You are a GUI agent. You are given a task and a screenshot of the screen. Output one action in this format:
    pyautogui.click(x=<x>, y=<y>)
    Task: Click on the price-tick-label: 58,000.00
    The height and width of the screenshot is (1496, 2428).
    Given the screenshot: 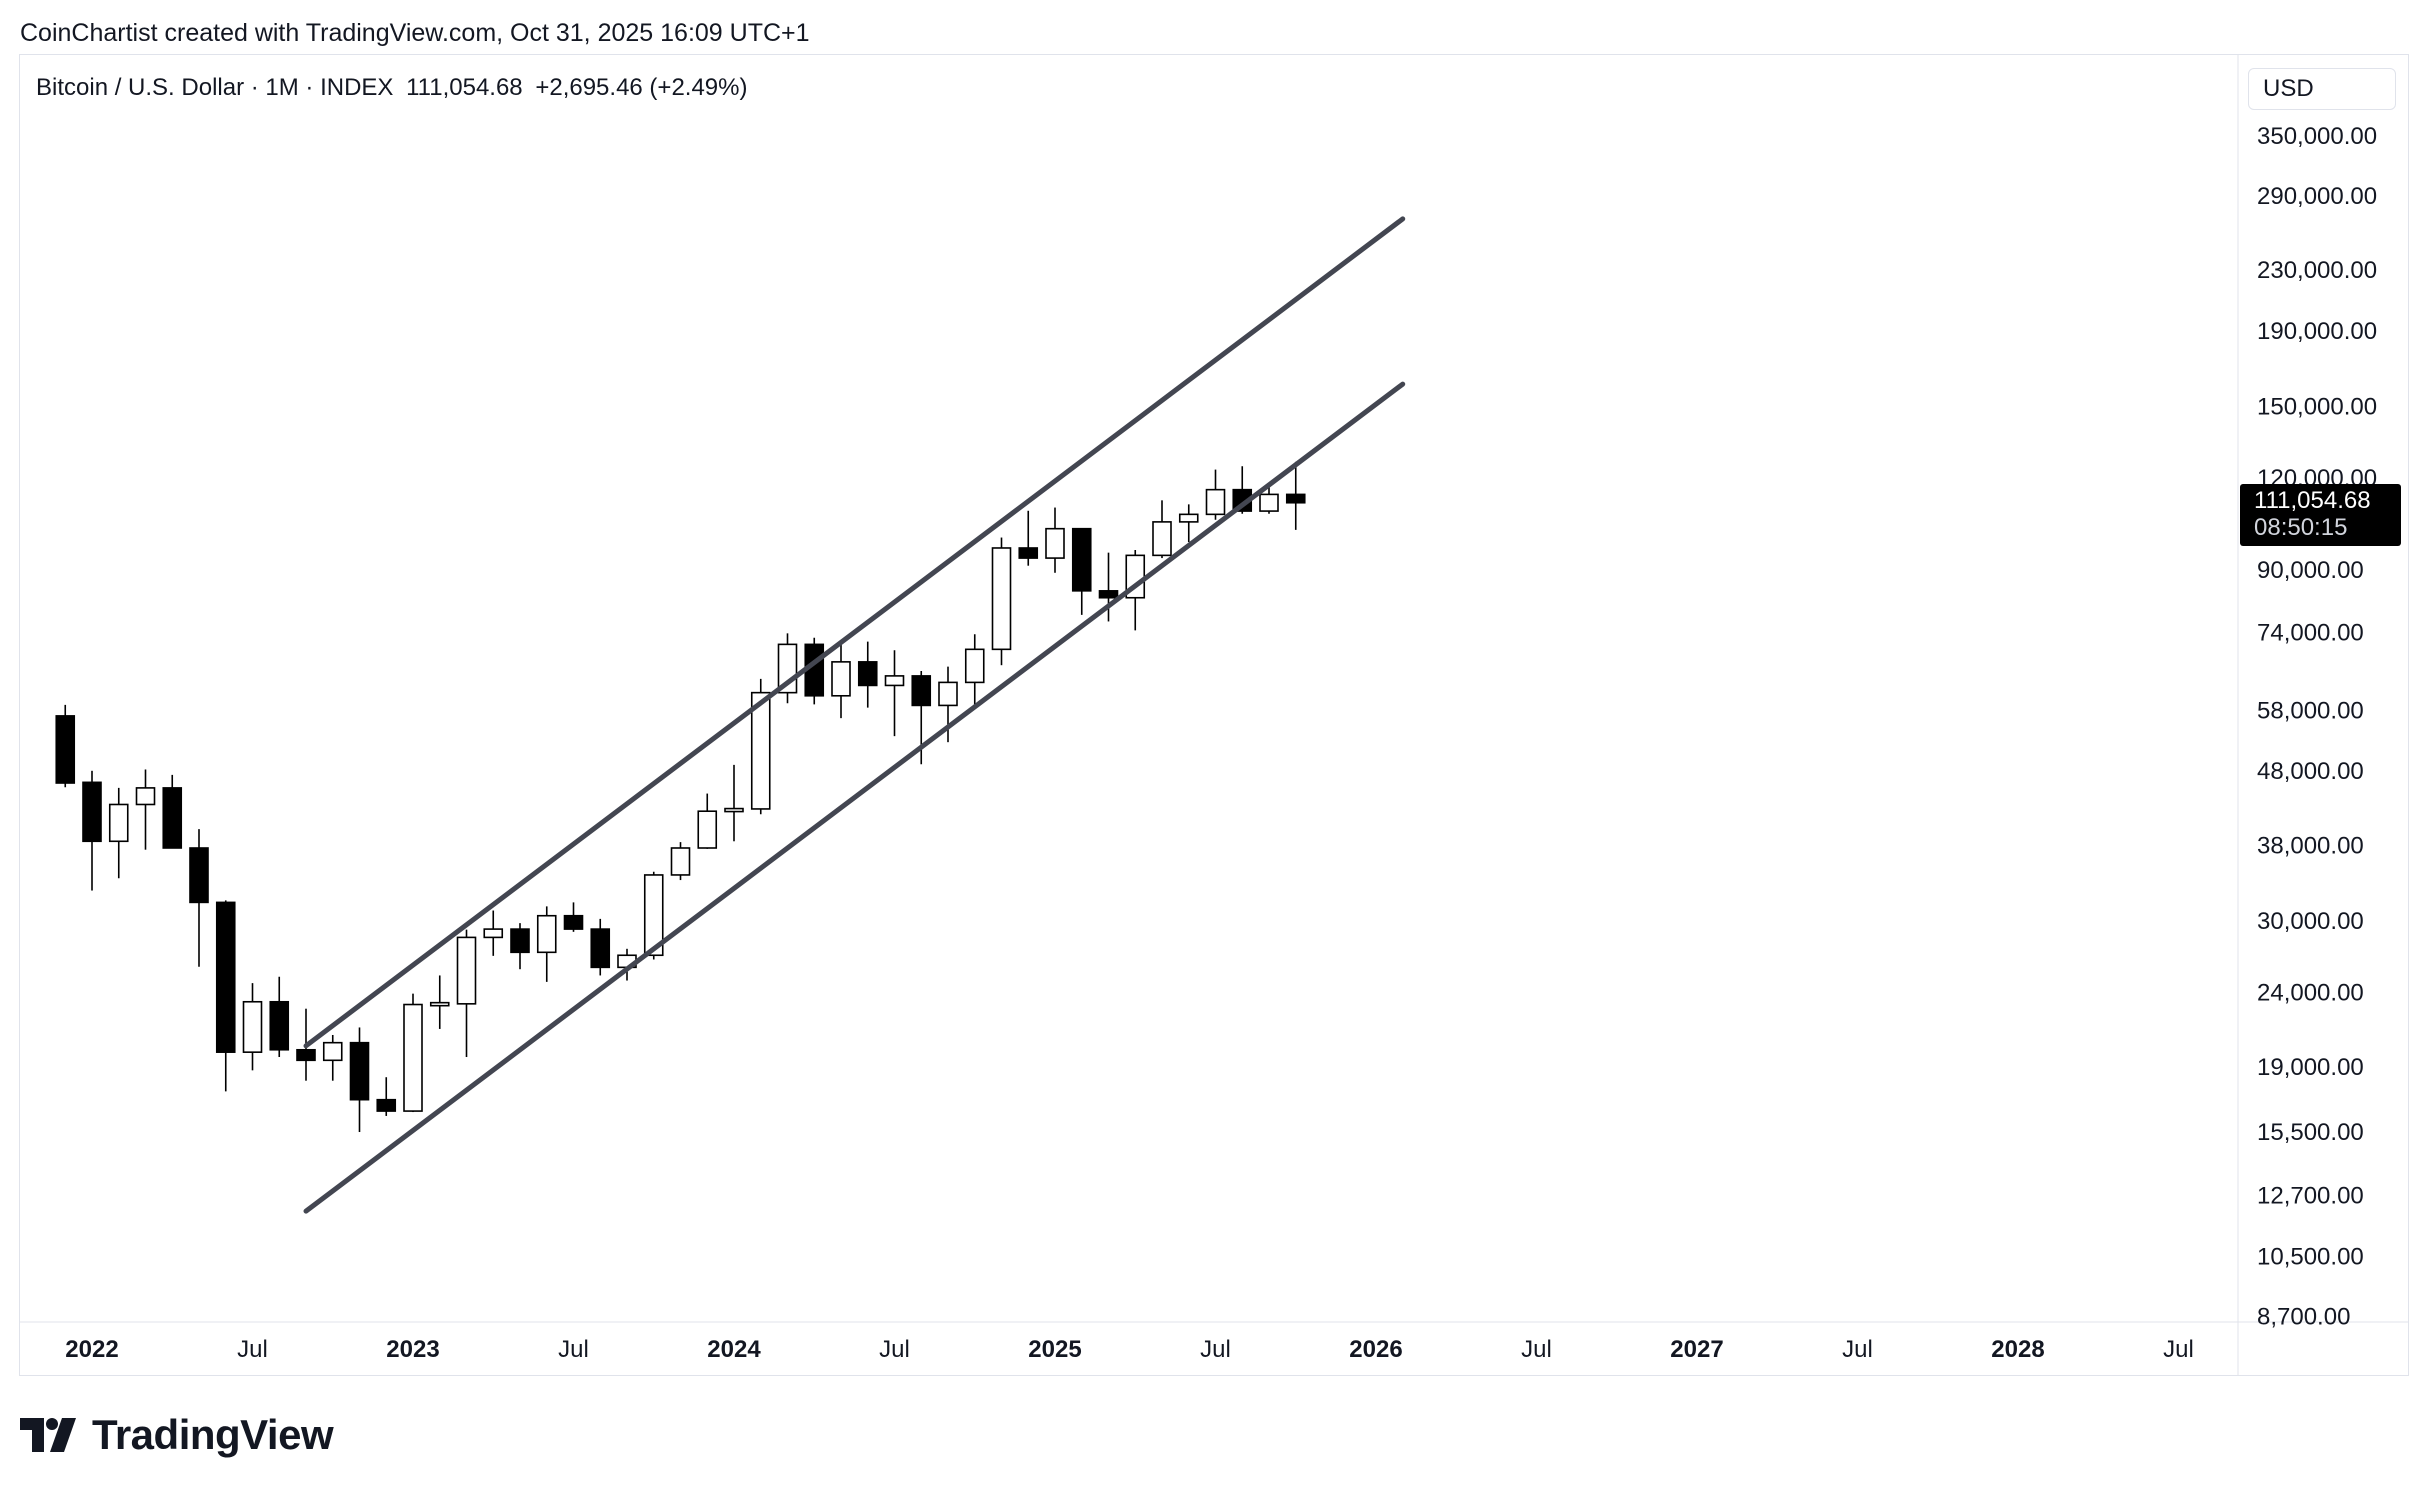 What is the action you would take?
    pyautogui.click(x=2310, y=710)
    